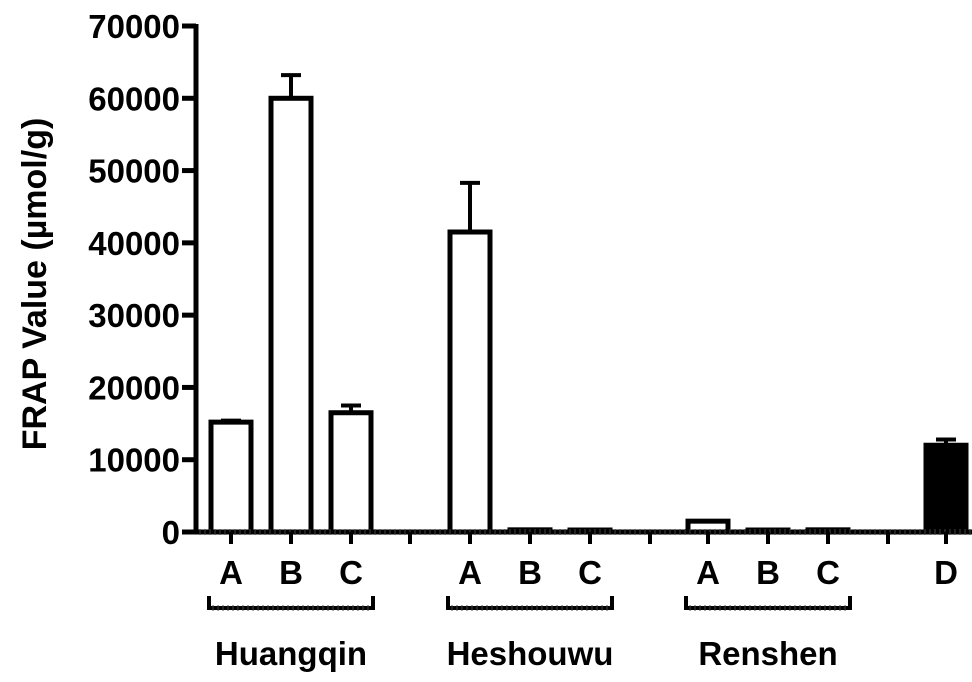  I want to click on y-tick-label: 30000, so click(134, 315).